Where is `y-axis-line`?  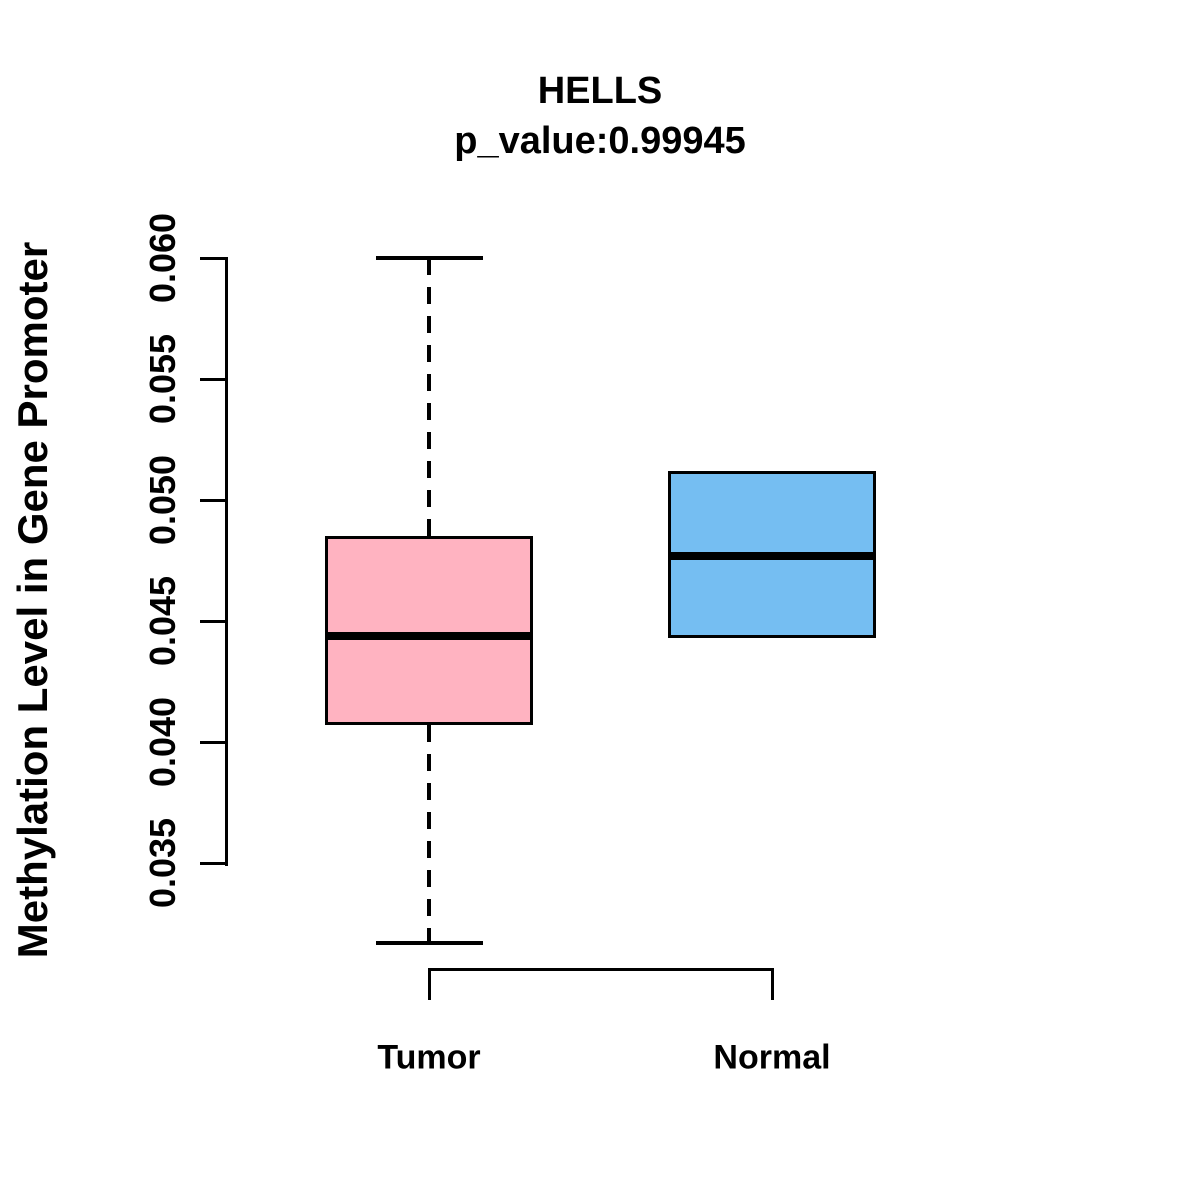 y-axis-line is located at coordinates (226, 562).